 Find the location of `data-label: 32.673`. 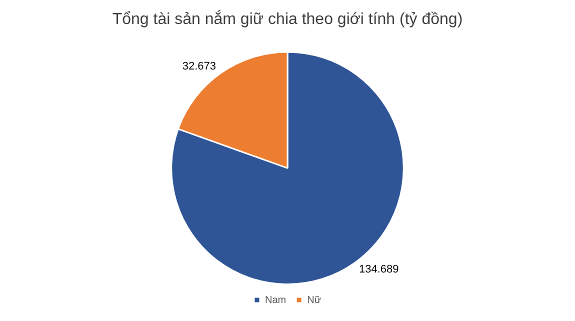

data-label: 32.673 is located at coordinates (199, 66).